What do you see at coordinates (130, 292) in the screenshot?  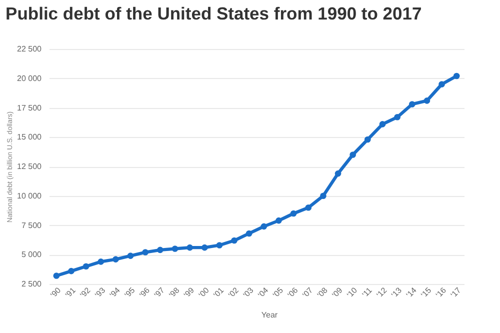 I see `x-tick-label: '95` at bounding box center [130, 292].